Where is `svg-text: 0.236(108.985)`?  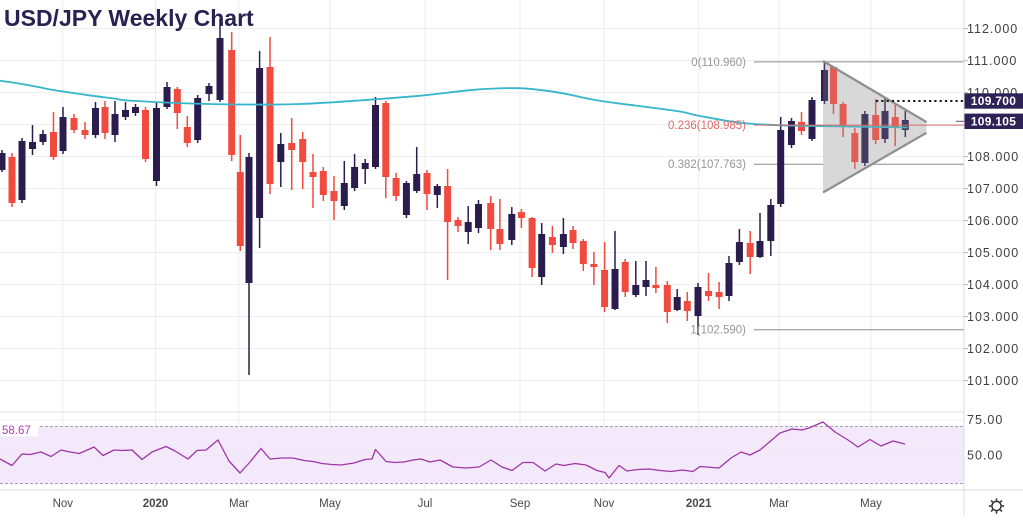 svg-text: 0.236(108.985) is located at coordinates (707, 126).